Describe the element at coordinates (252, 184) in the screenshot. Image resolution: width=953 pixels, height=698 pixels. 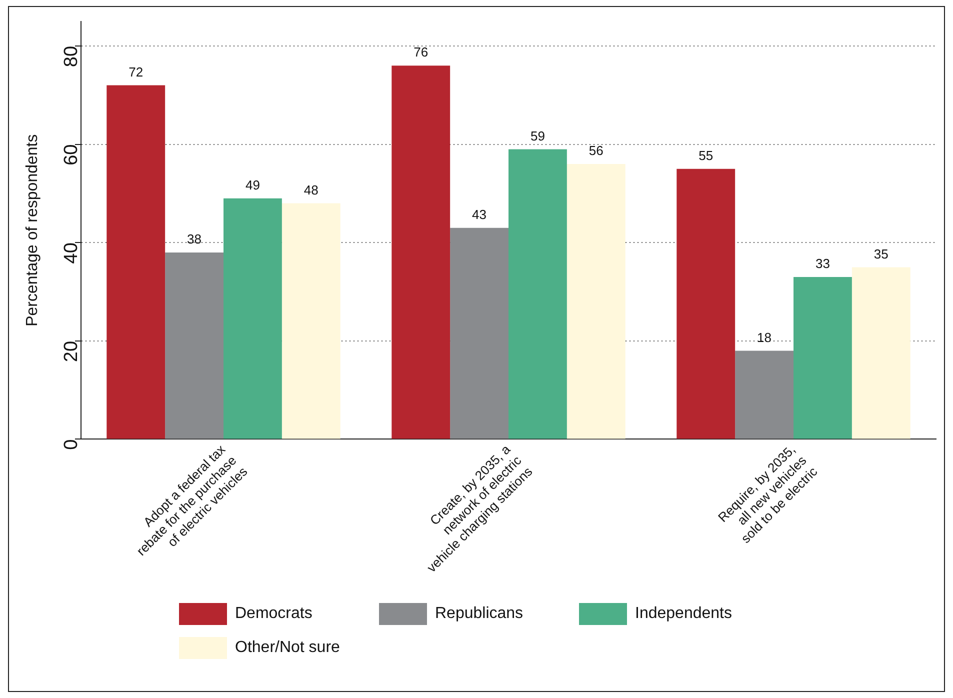
I see `data-label: 49` at that location.